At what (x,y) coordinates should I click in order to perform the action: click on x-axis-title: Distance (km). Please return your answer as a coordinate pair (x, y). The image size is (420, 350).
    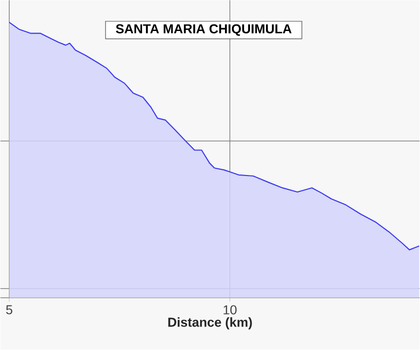
    Looking at the image, I should click on (210, 323).